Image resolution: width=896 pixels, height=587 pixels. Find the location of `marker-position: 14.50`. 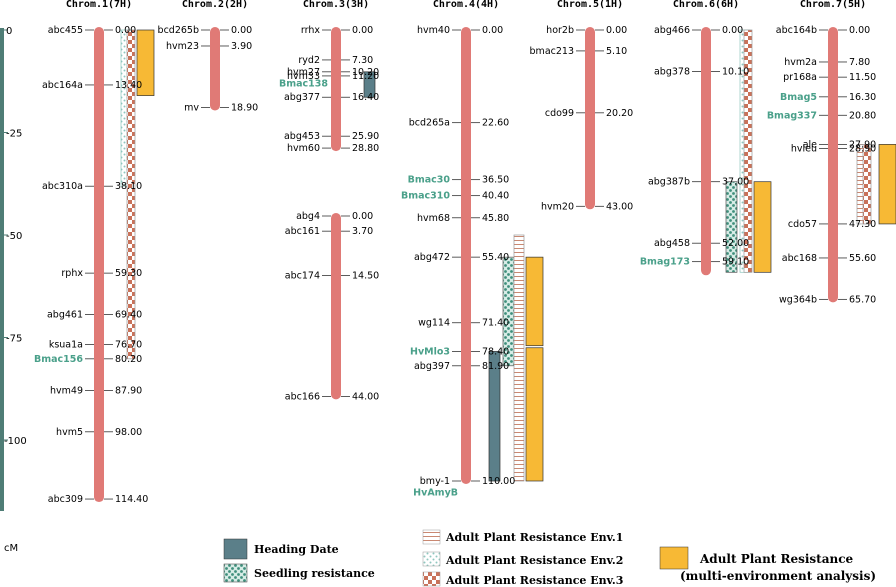

marker-position: 14.50 is located at coordinates (365, 275).